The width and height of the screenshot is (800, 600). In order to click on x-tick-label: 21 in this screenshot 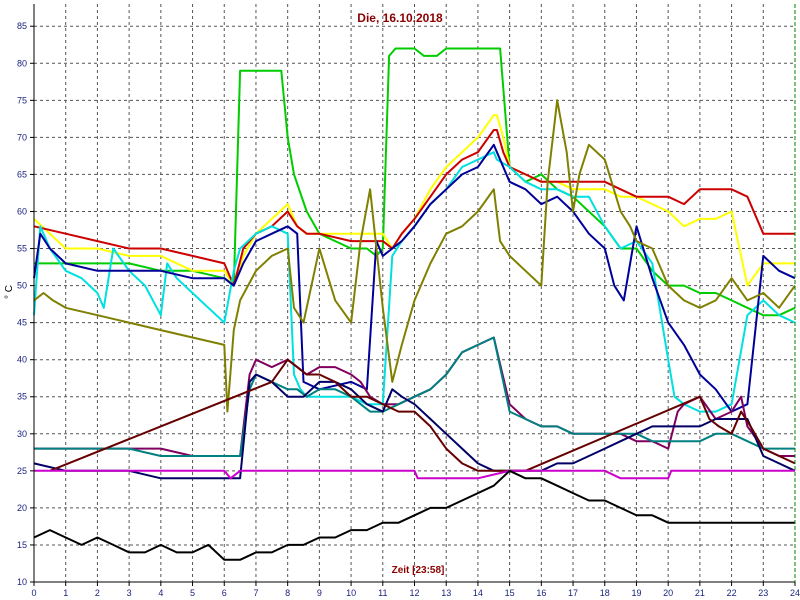, I will do `click(700, 593)`.